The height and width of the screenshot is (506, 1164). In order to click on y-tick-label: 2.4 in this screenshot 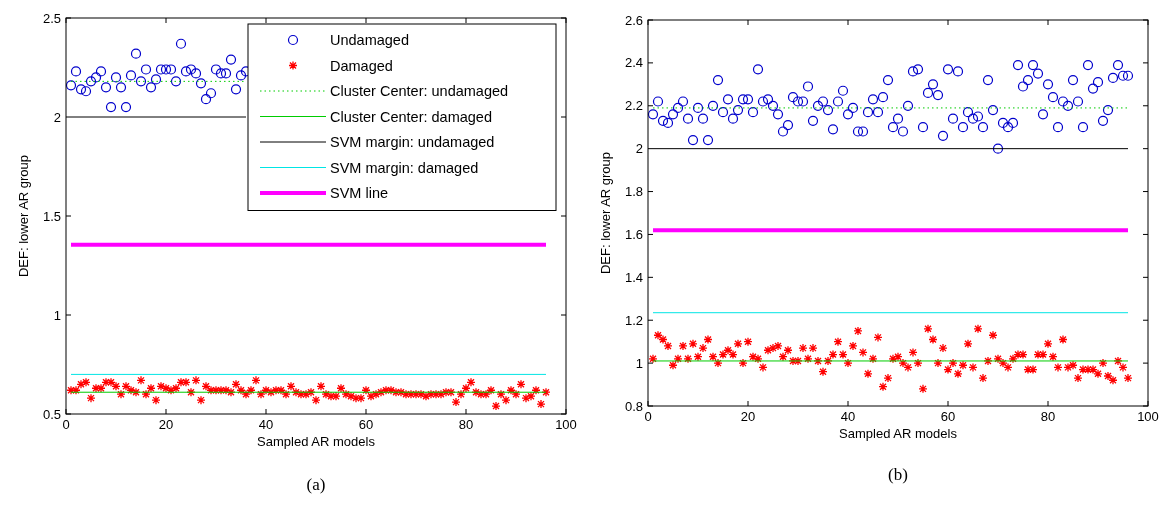, I will do `click(633, 63)`.